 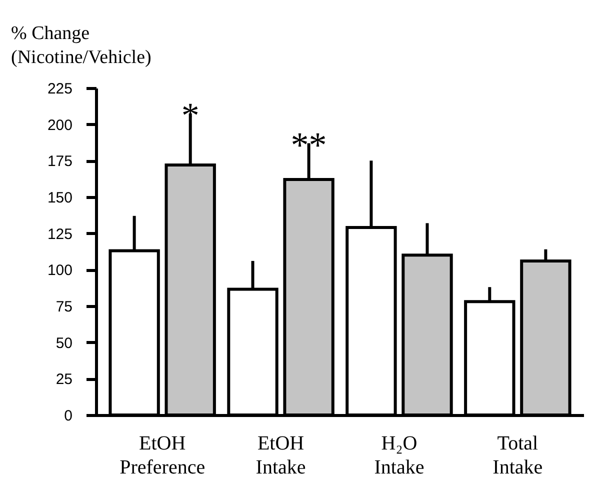 I want to click on x-tick-label: Total Intake, so click(x=517, y=455).